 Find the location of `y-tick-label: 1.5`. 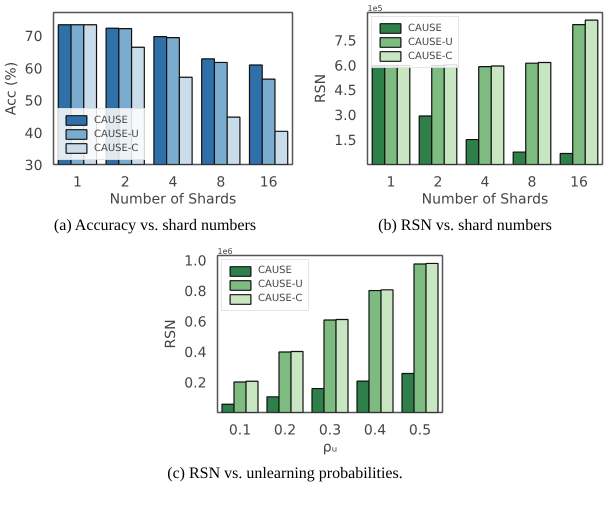

y-tick-label: 1.5 is located at coordinates (345, 141).